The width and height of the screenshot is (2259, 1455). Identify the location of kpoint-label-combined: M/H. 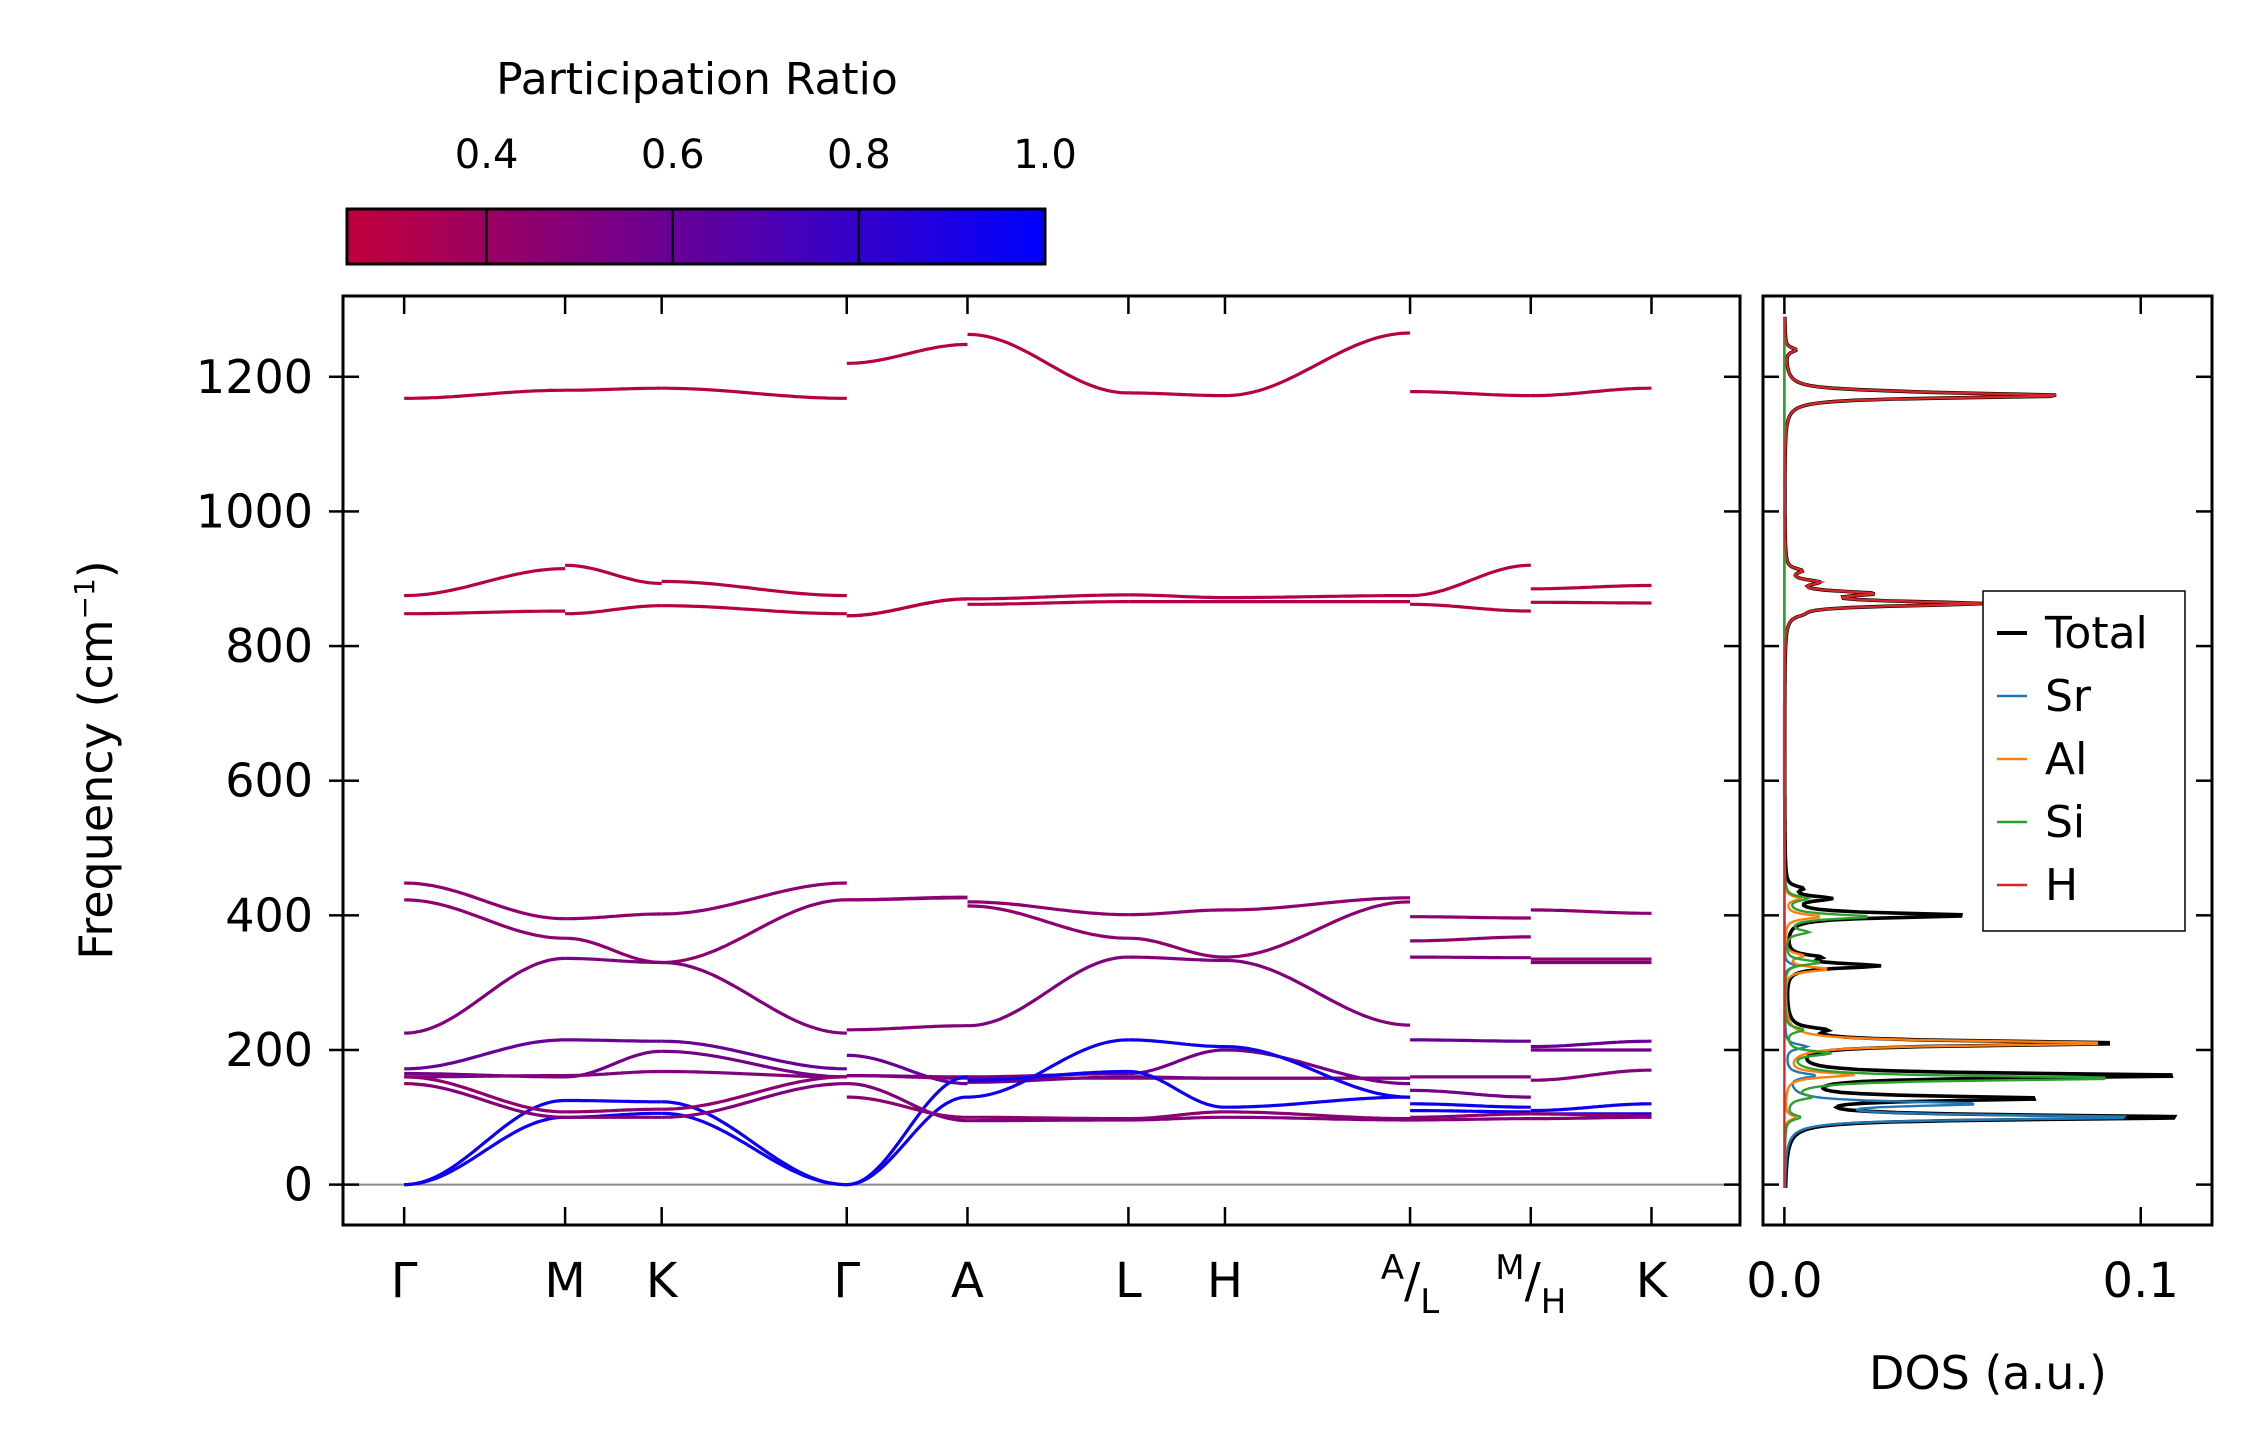
(1530, 1285).